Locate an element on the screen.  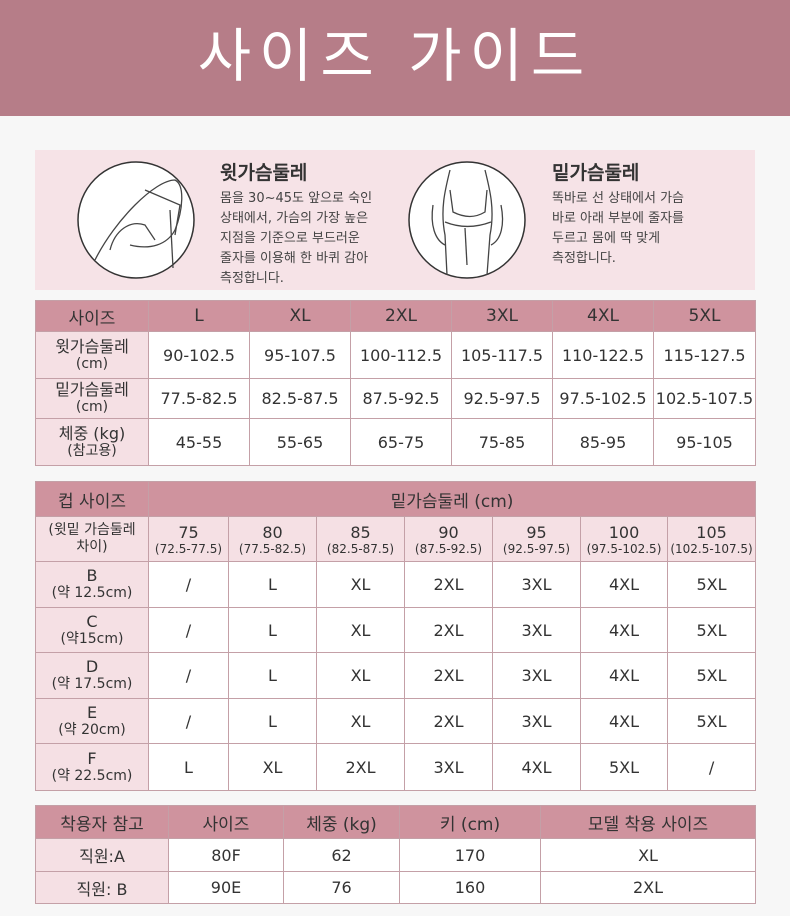
guide-line: 똑바로 선 상태에서 가슴 is located at coordinates (618, 198).